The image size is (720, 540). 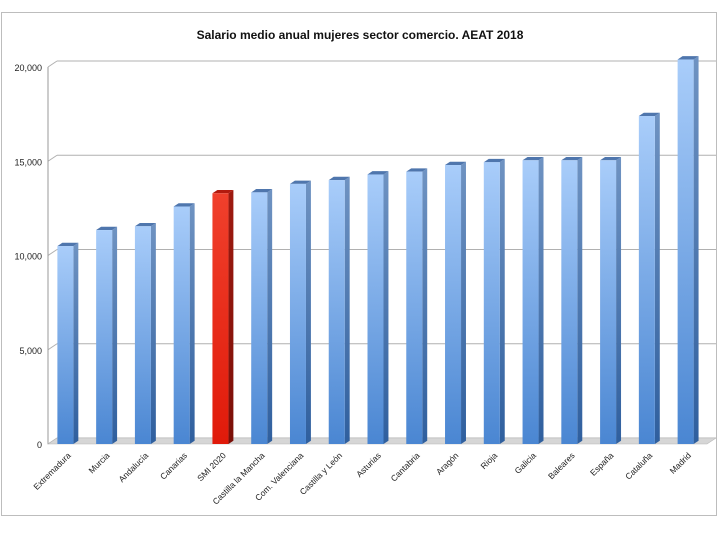 What do you see at coordinates (211, 466) in the screenshot?
I see `x-tick-label: SMI 2020` at bounding box center [211, 466].